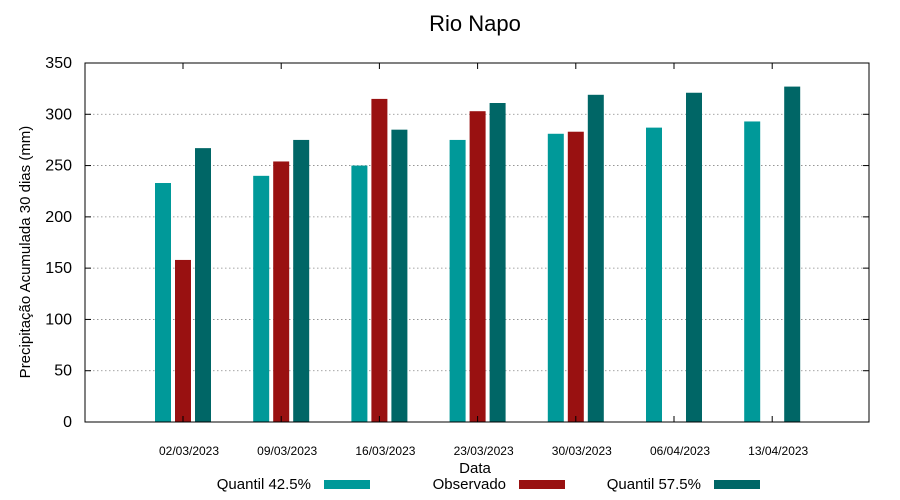  I want to click on x-tick-label: 30/03/2023, so click(582, 451).